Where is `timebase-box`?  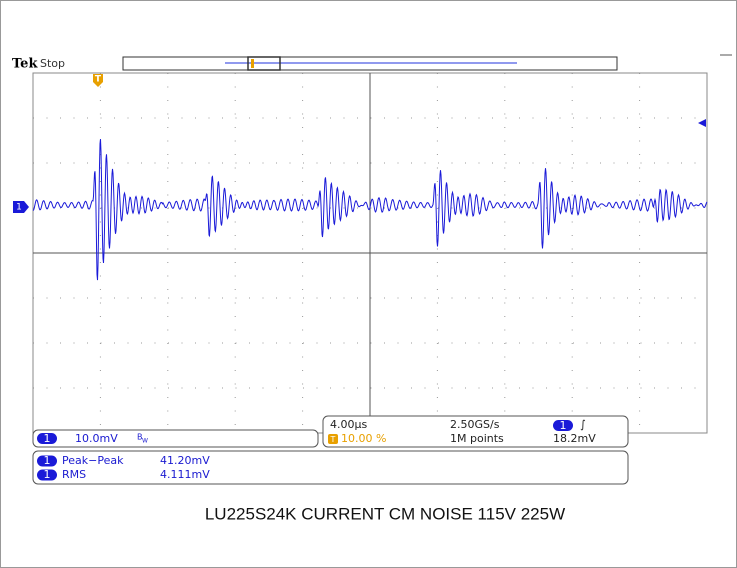 timebase-box is located at coordinates (475, 431).